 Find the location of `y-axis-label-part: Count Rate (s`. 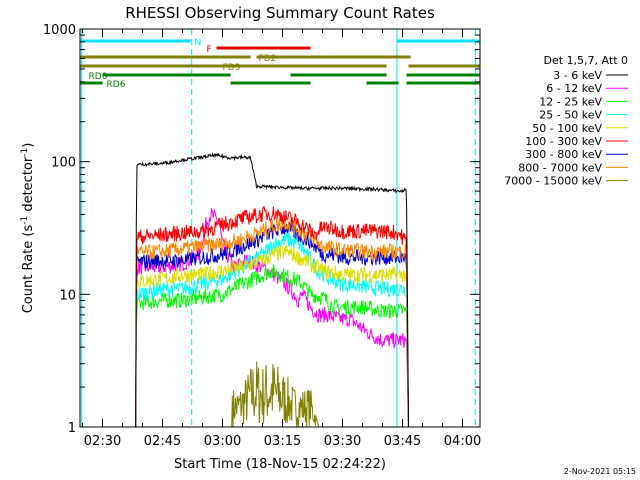

y-axis-label-part: Count Rate (s is located at coordinates (28, 269).